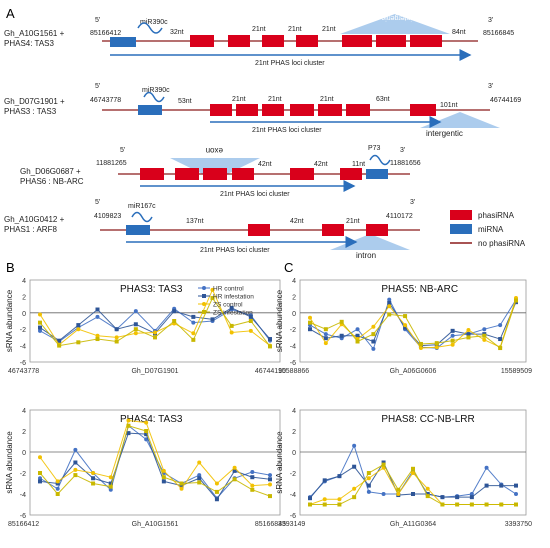 Image resolution: width=550 pixels, height=548 pixels. What do you see at coordinates (290, 63) in the screenshot?
I see `locus-1-cluster-label: 21nt PHAS loci cluster` at bounding box center [290, 63].